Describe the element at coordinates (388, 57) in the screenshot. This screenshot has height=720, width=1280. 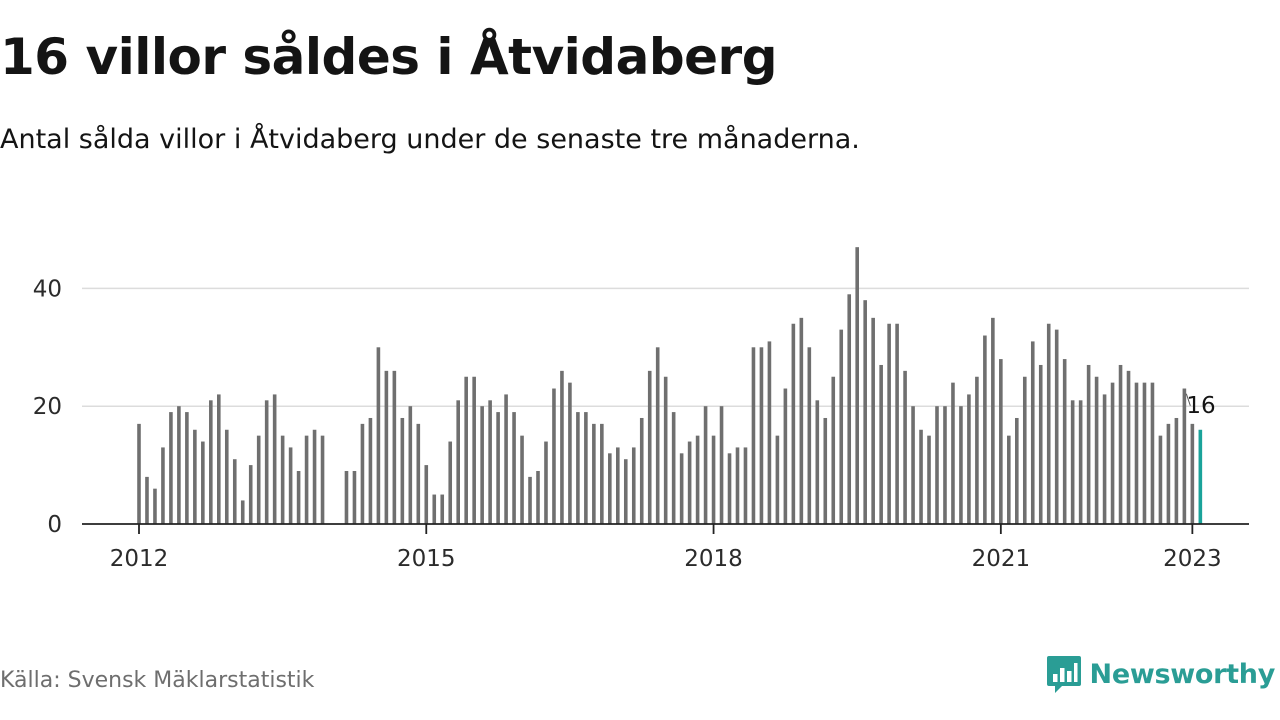
I see `chart-title: 16 villor såldes i Åtvidaberg` at that location.